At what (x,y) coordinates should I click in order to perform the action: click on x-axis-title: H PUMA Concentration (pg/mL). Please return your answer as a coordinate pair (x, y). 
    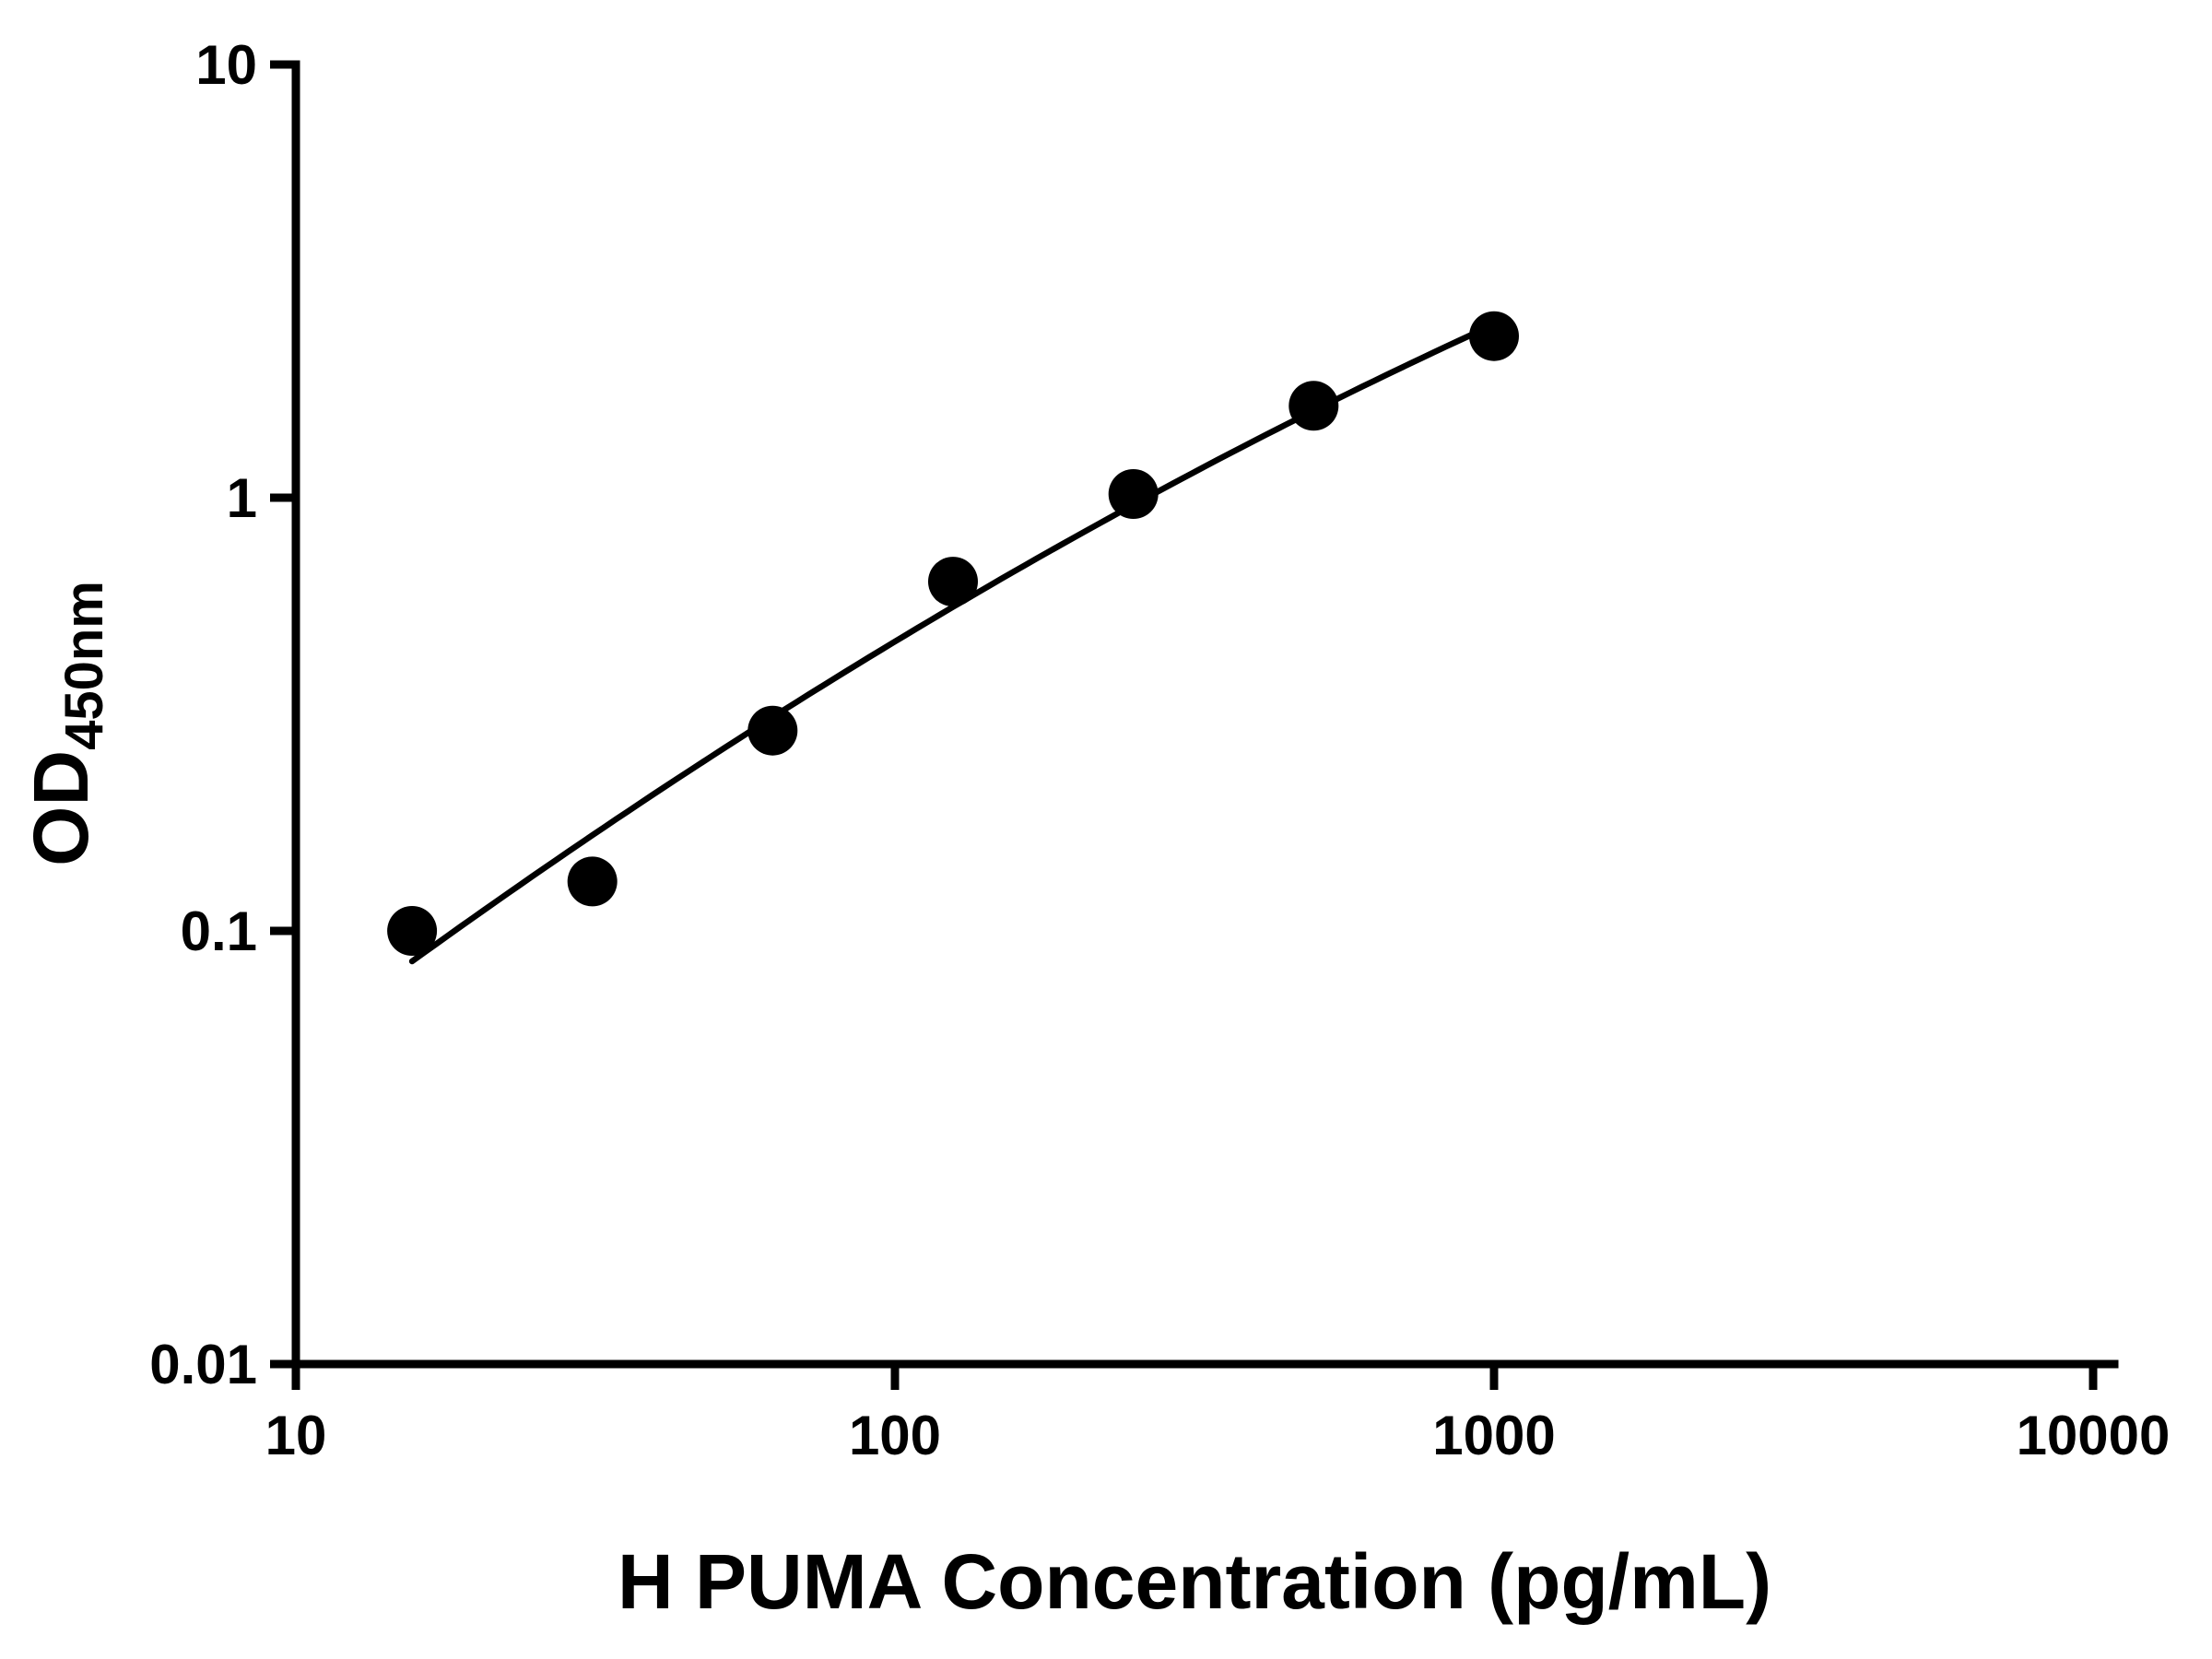
    Looking at the image, I should click on (1194, 1581).